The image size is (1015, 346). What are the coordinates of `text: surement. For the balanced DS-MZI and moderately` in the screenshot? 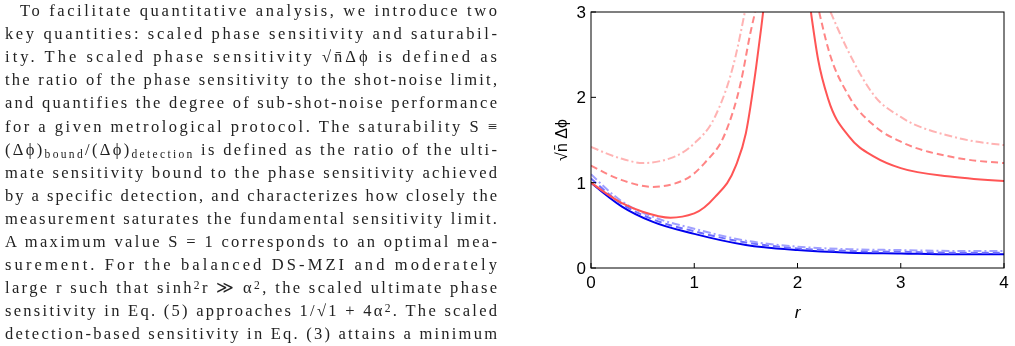 It's located at (251, 265).